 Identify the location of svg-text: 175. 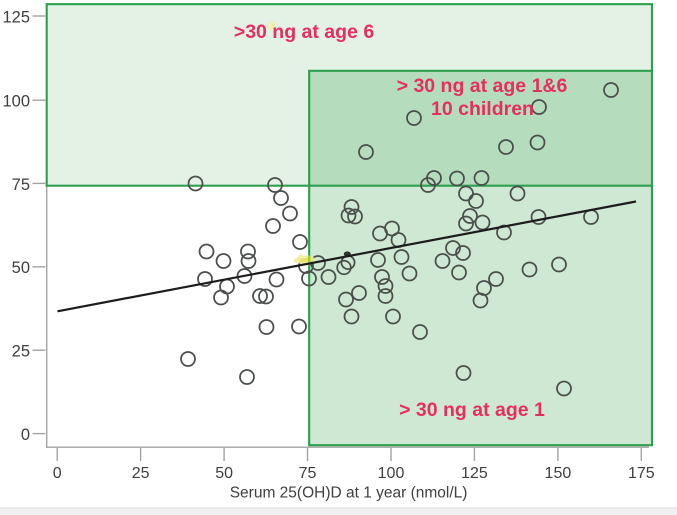
(641, 473).